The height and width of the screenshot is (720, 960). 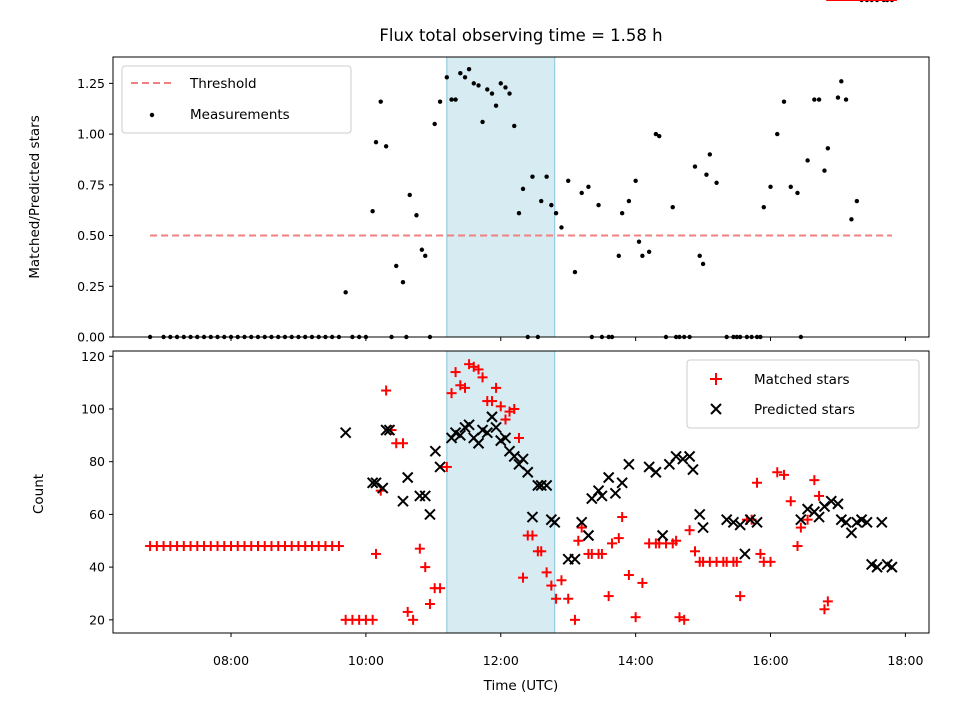 What do you see at coordinates (91, 286) in the screenshot?
I see `y-tick-label: 0.25` at bounding box center [91, 286].